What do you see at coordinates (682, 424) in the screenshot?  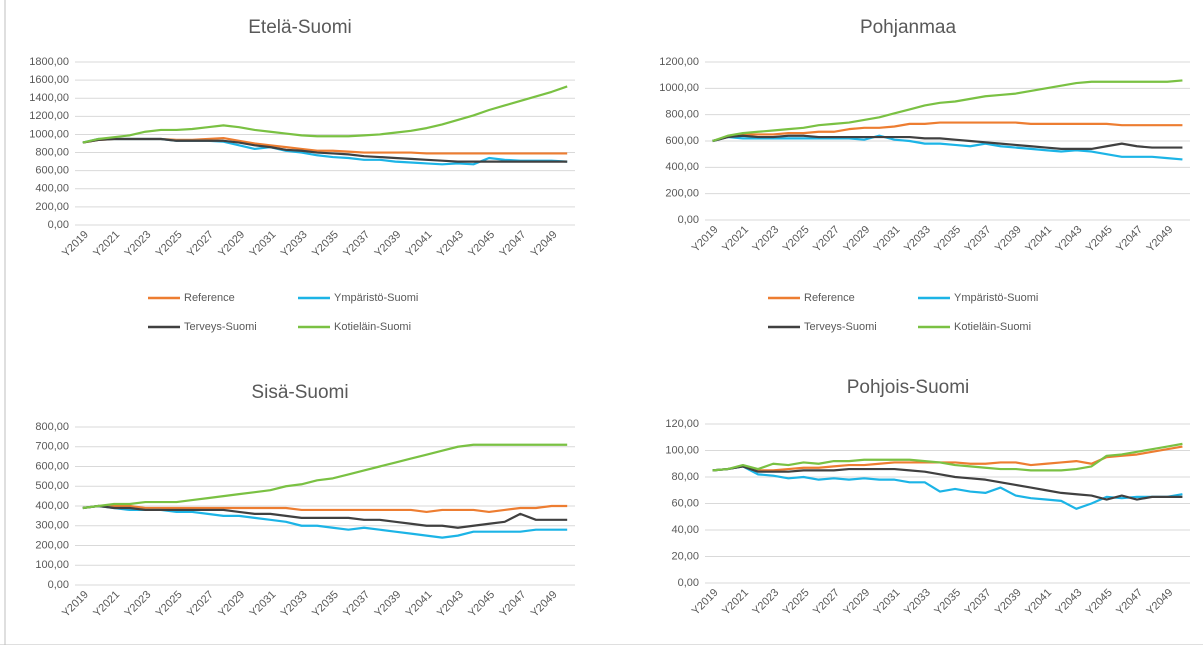 I see `y-tick-label: 120,00` at bounding box center [682, 424].